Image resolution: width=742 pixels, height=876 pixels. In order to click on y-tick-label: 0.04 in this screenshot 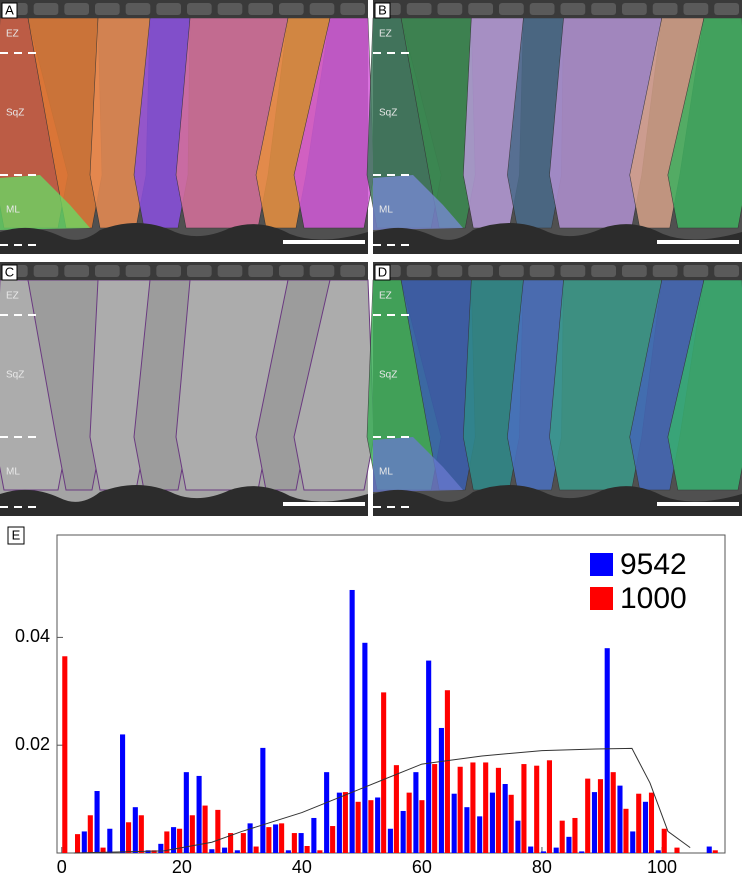, I will do `click(32, 636)`.